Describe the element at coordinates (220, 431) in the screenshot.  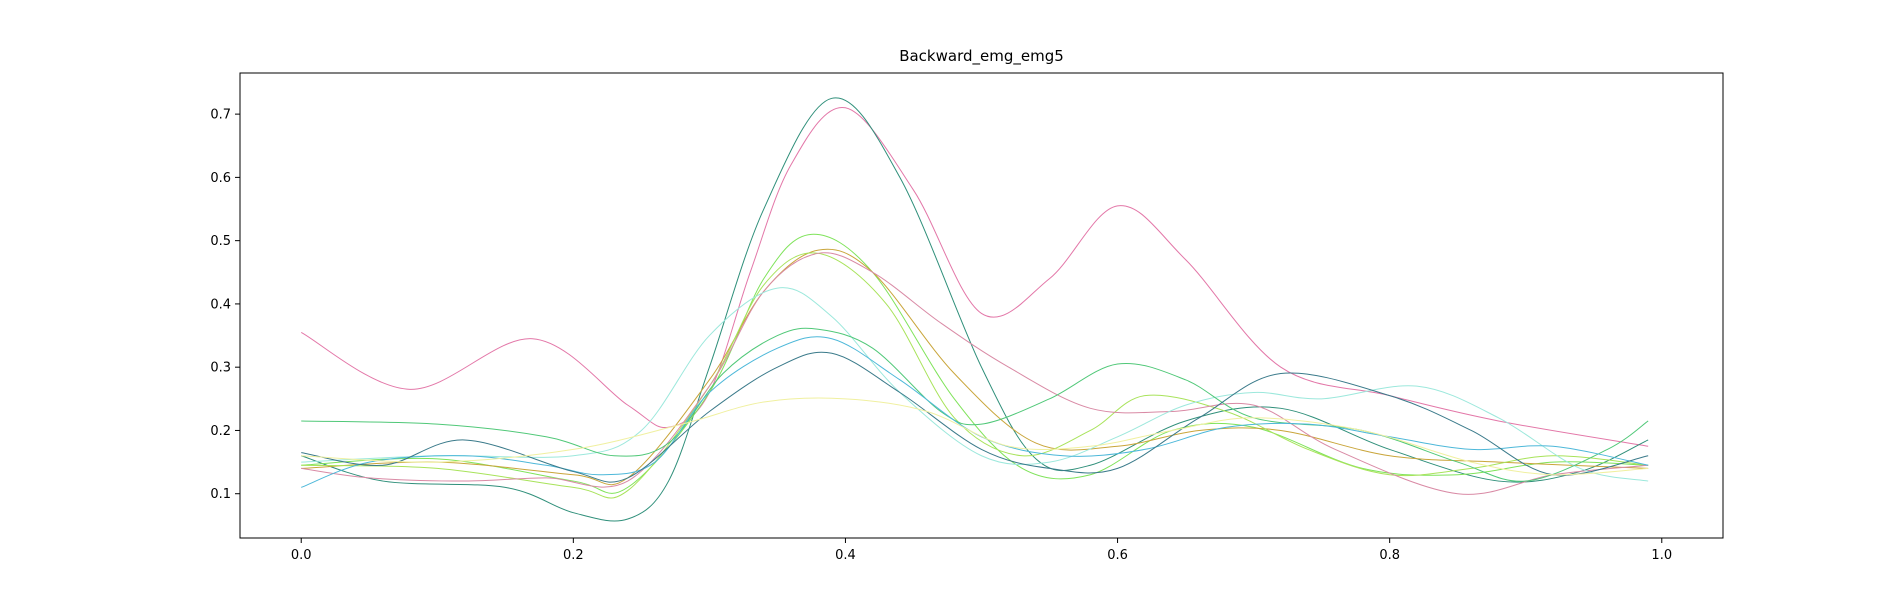
I see `y-tick-label: 0.2` at that location.